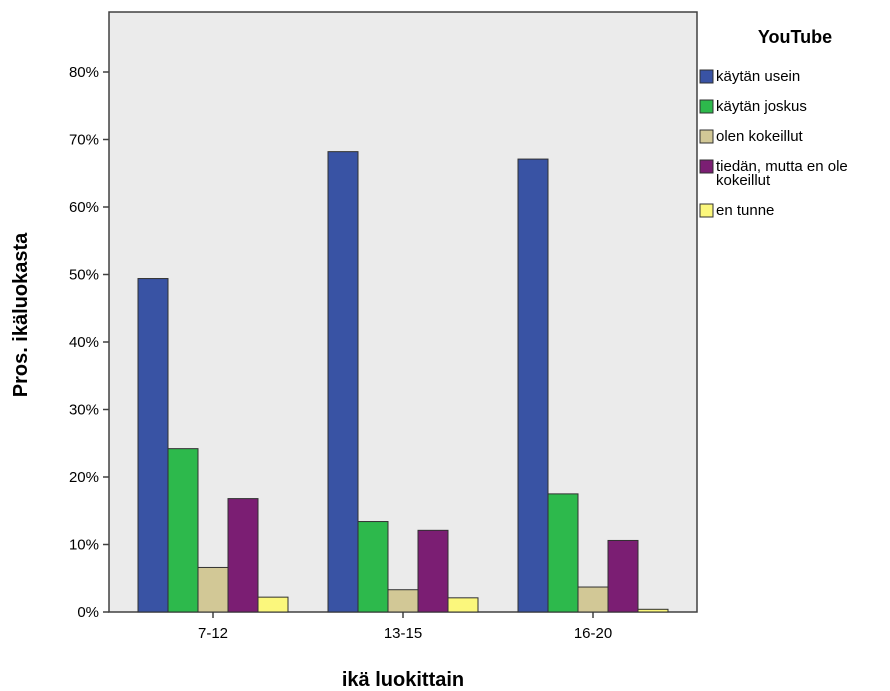 The width and height of the screenshot is (890, 691). Describe the element at coordinates (84, 410) in the screenshot. I see `y-tick-label: 30%` at that location.